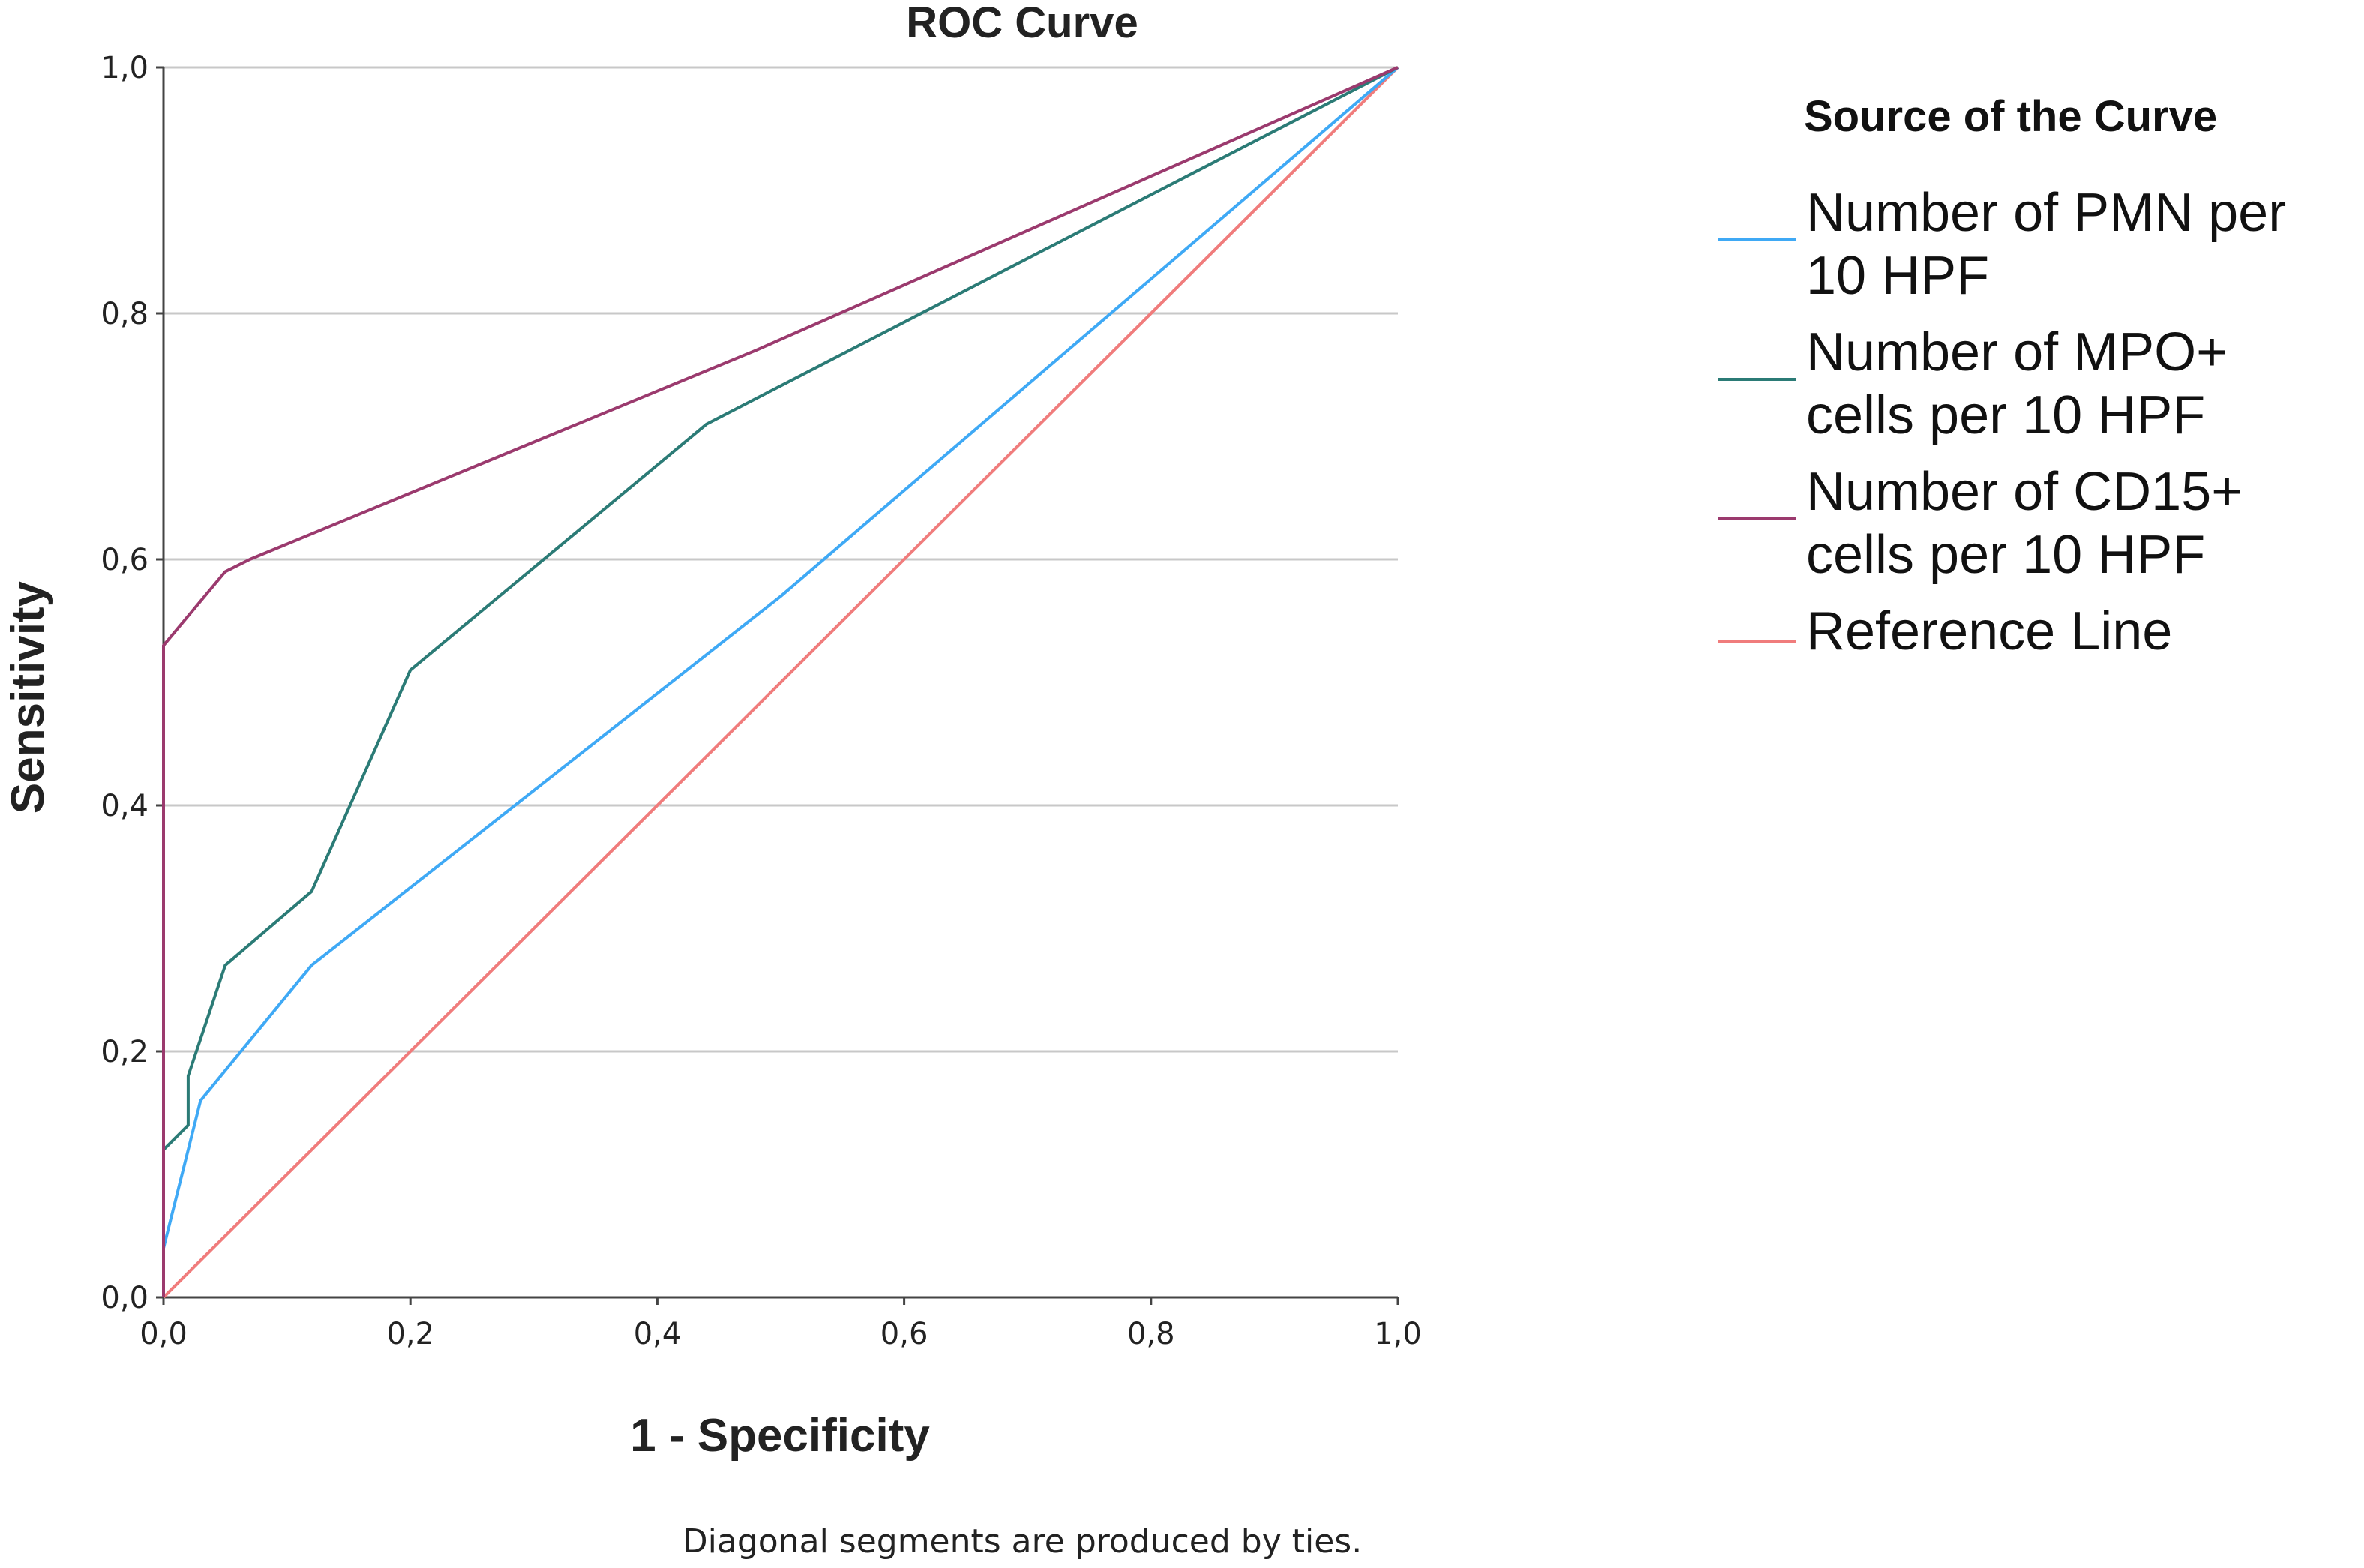 Image resolution: width=2364 pixels, height=1568 pixels. Describe the element at coordinates (2046, 213) in the screenshot. I see `legend-label: Number of PMN per` at that location.